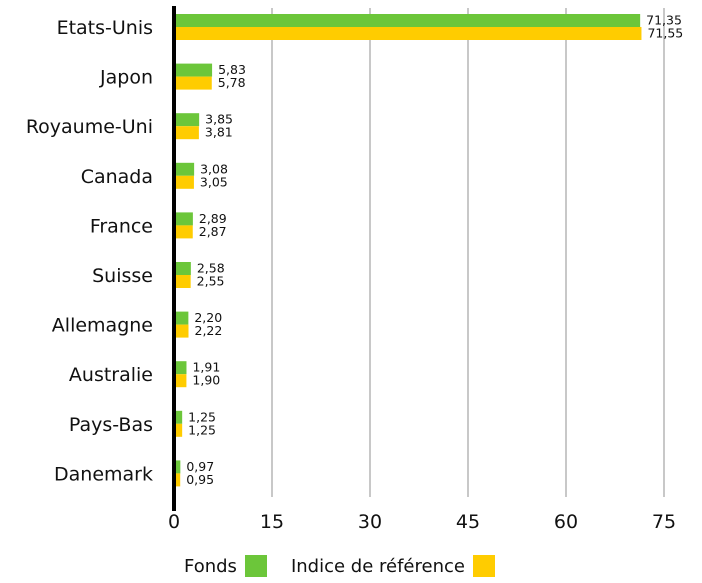 The width and height of the screenshot is (702, 583). What do you see at coordinates (213, 218) in the screenshot?
I see `value-label-fonds-4: 2,89` at bounding box center [213, 218].